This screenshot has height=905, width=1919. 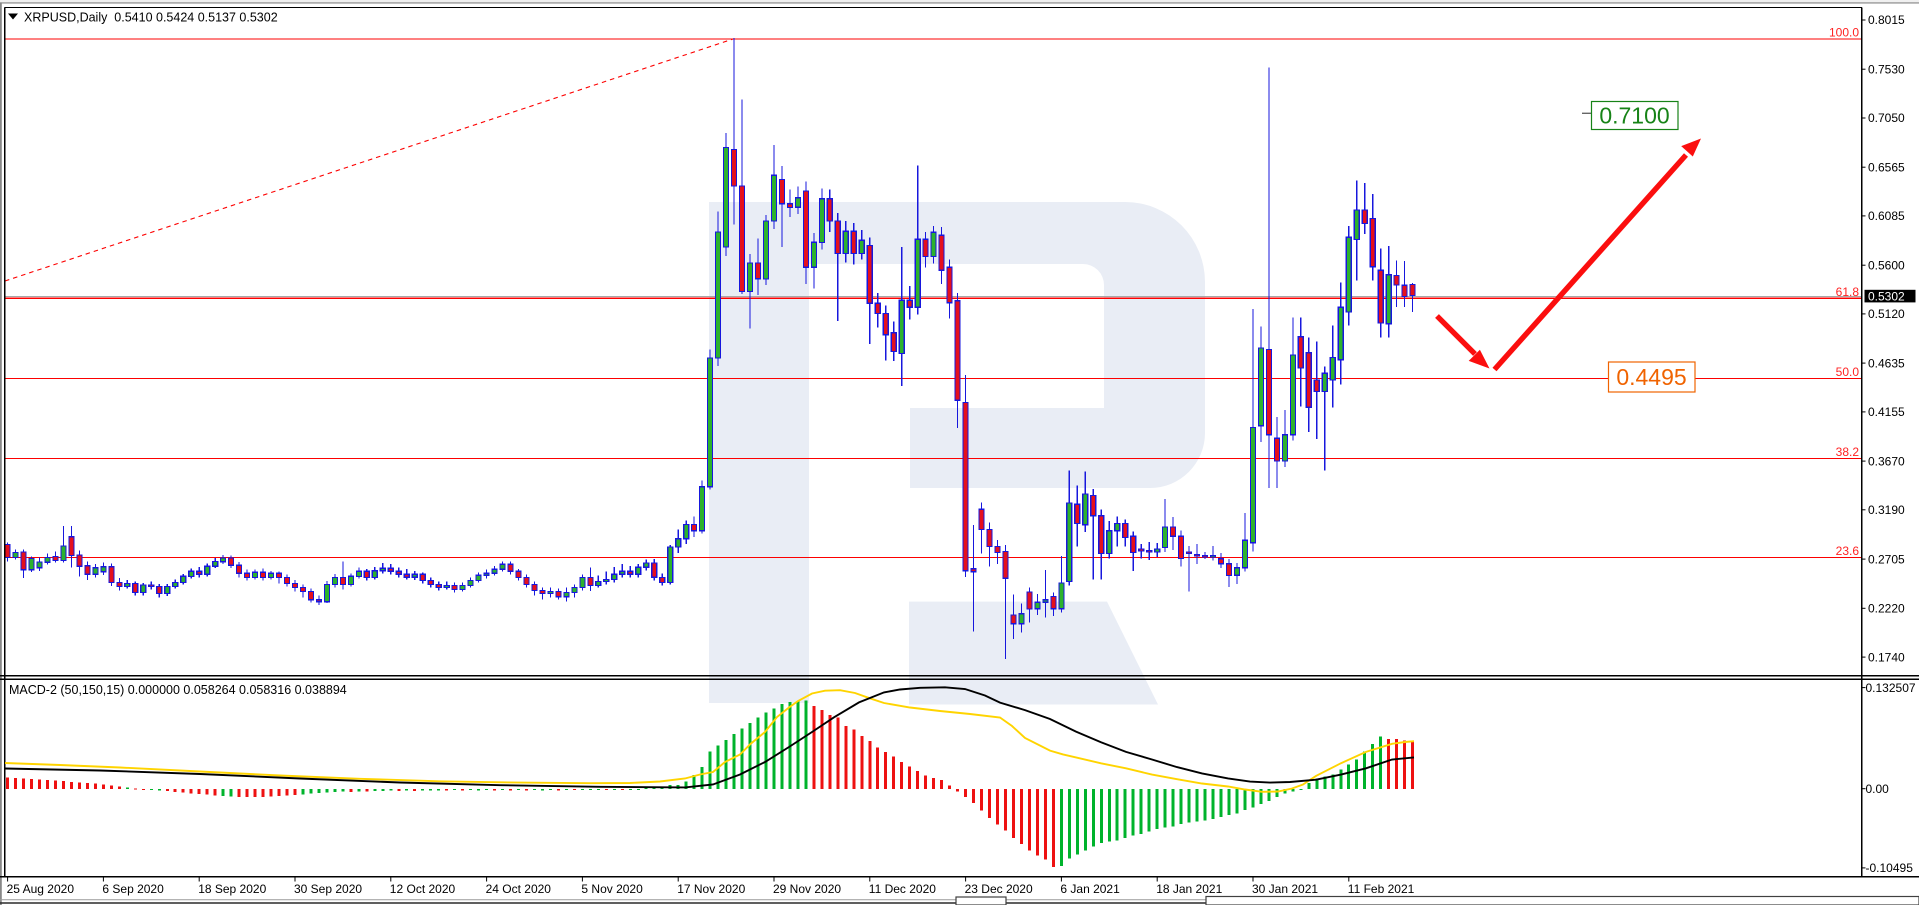 I want to click on svg-text: 0.7050, so click(x=1886, y=118).